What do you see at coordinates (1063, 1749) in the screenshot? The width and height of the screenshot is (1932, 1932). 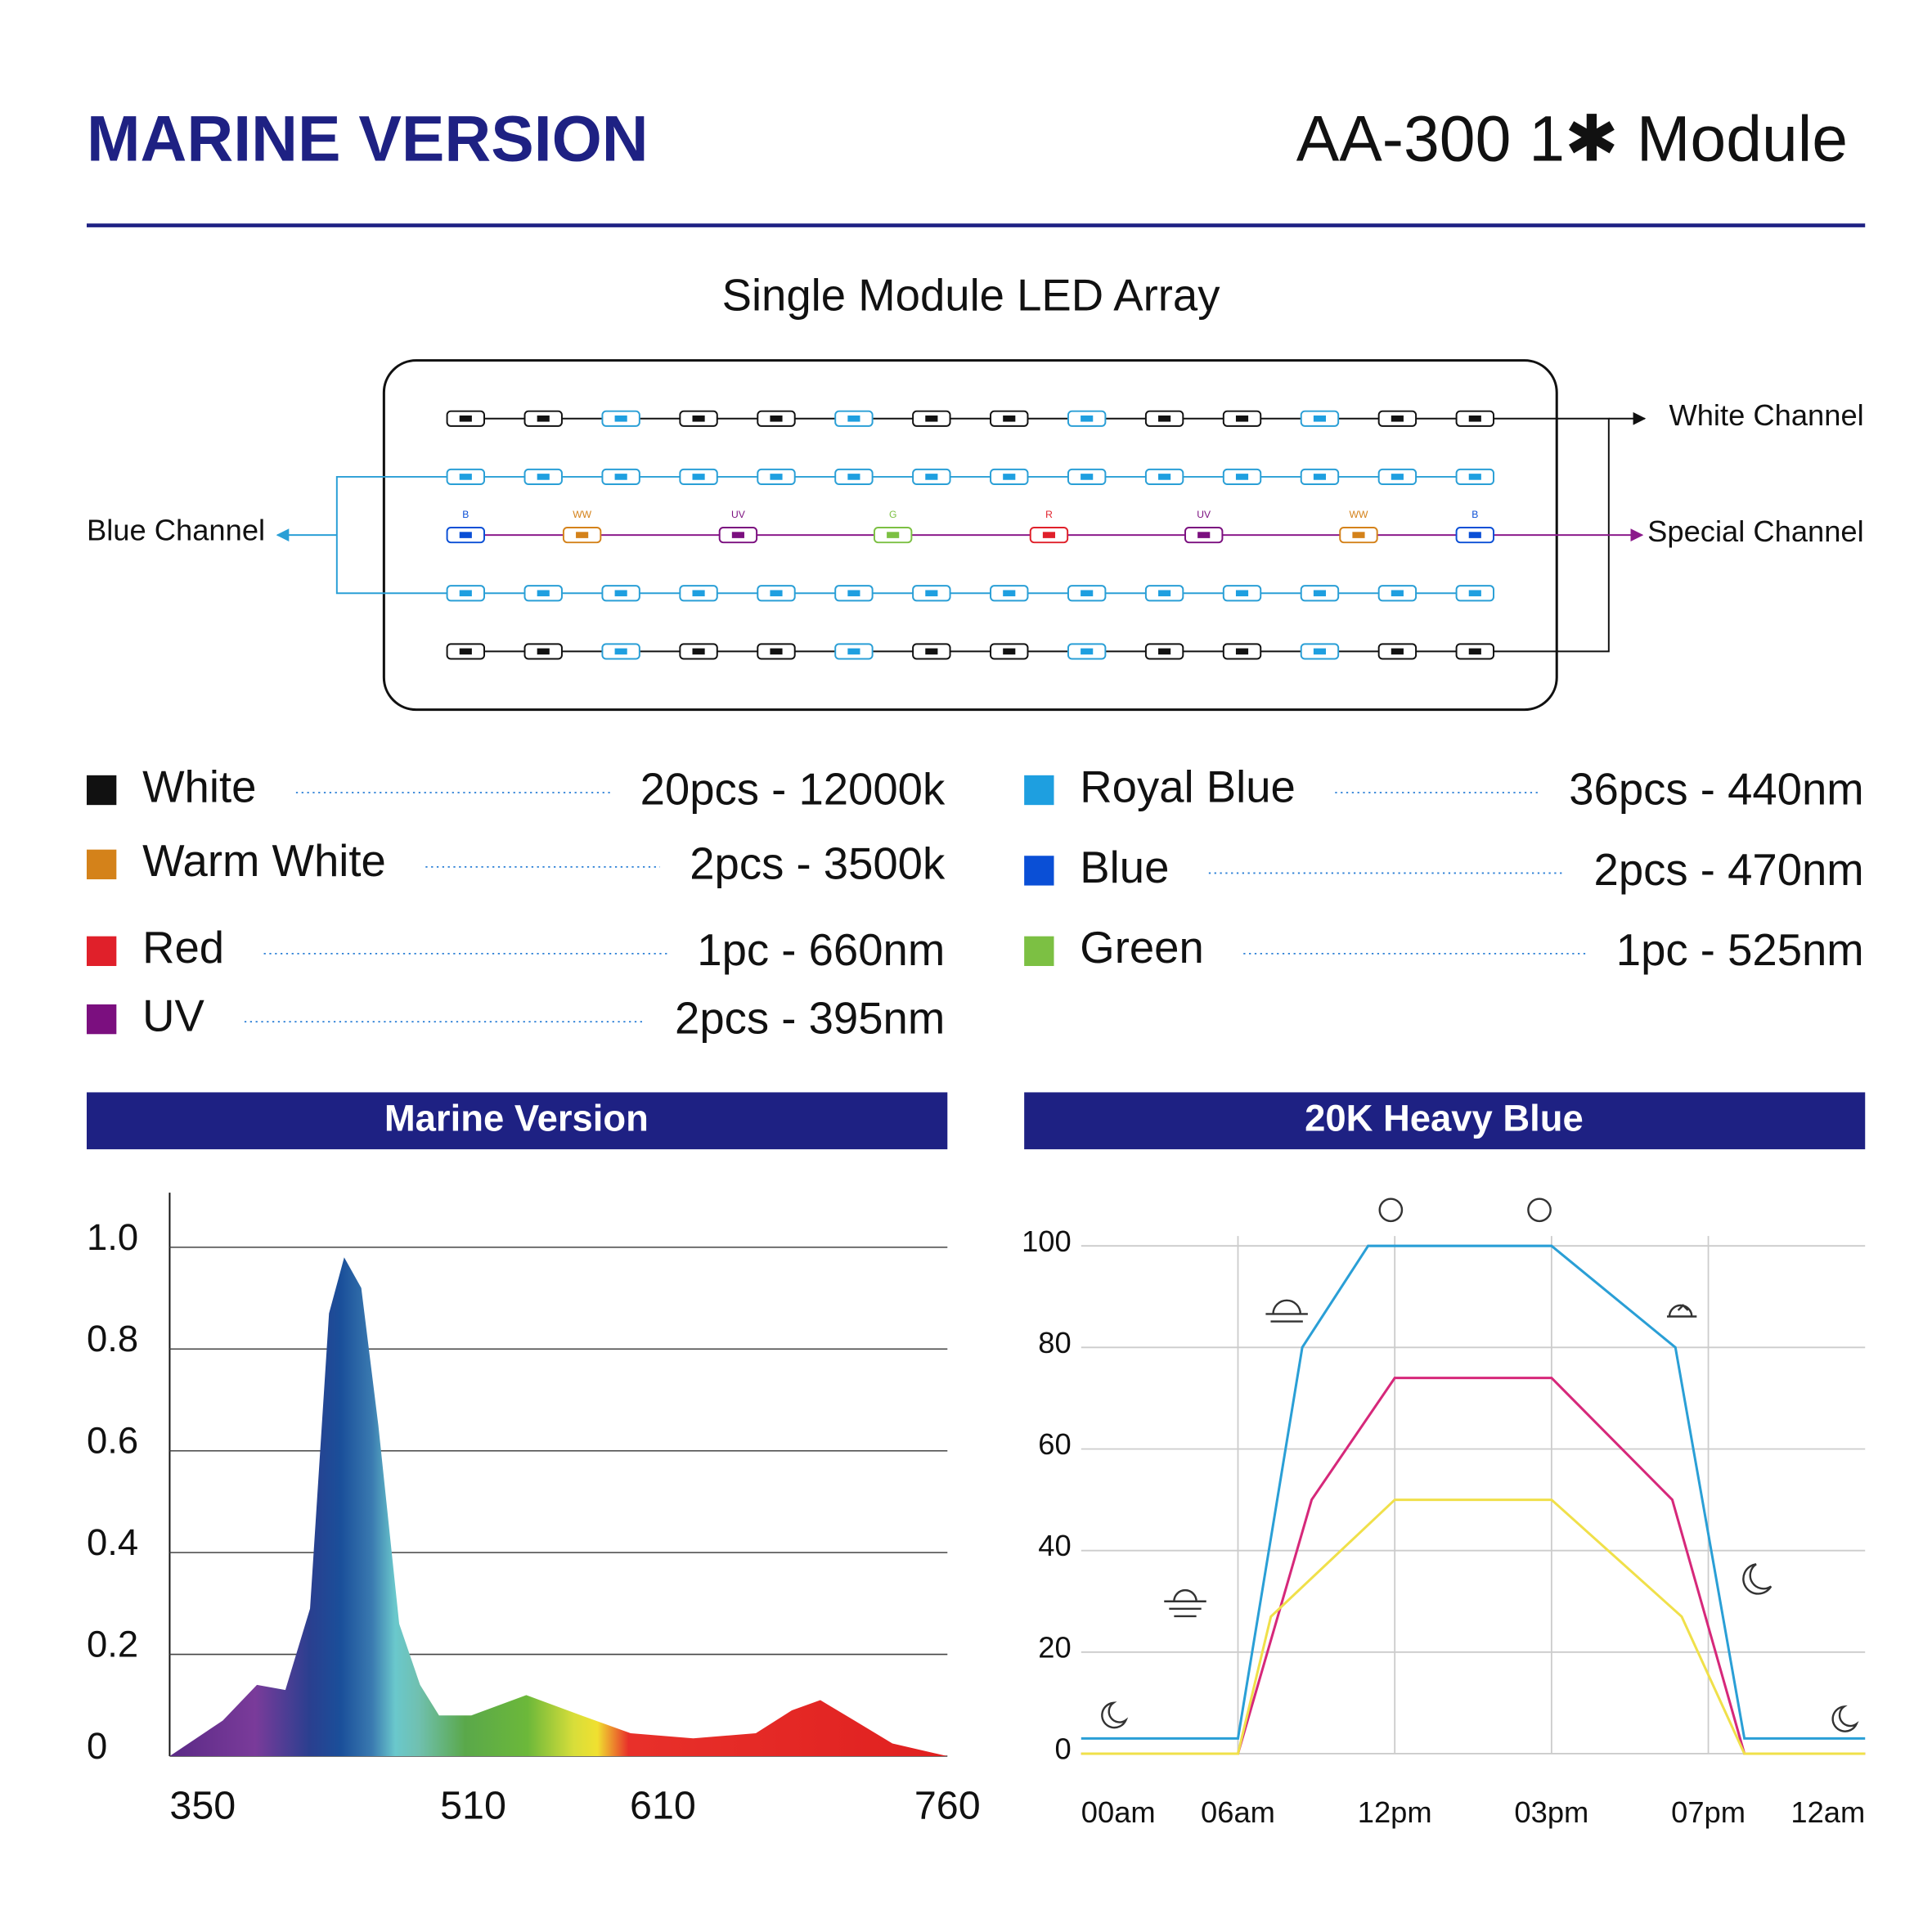 I see `y-tick-label: 0` at bounding box center [1063, 1749].